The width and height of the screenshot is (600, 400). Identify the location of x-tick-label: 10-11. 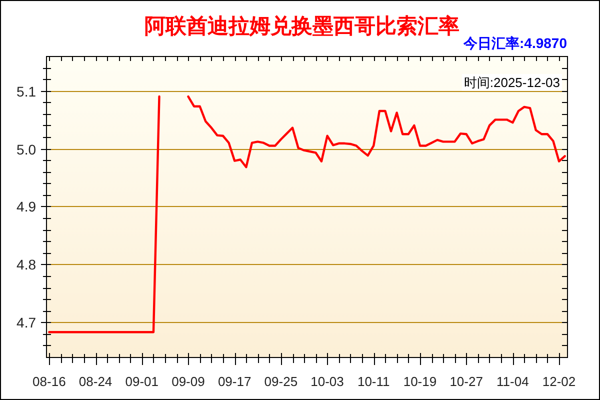
(373, 381).